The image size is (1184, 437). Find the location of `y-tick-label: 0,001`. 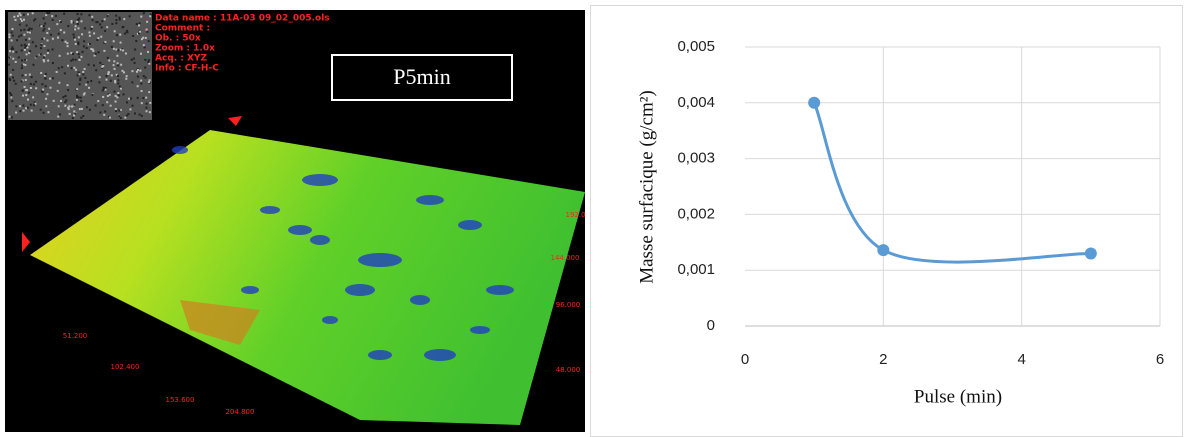

y-tick-label: 0,001 is located at coordinates (696, 269).